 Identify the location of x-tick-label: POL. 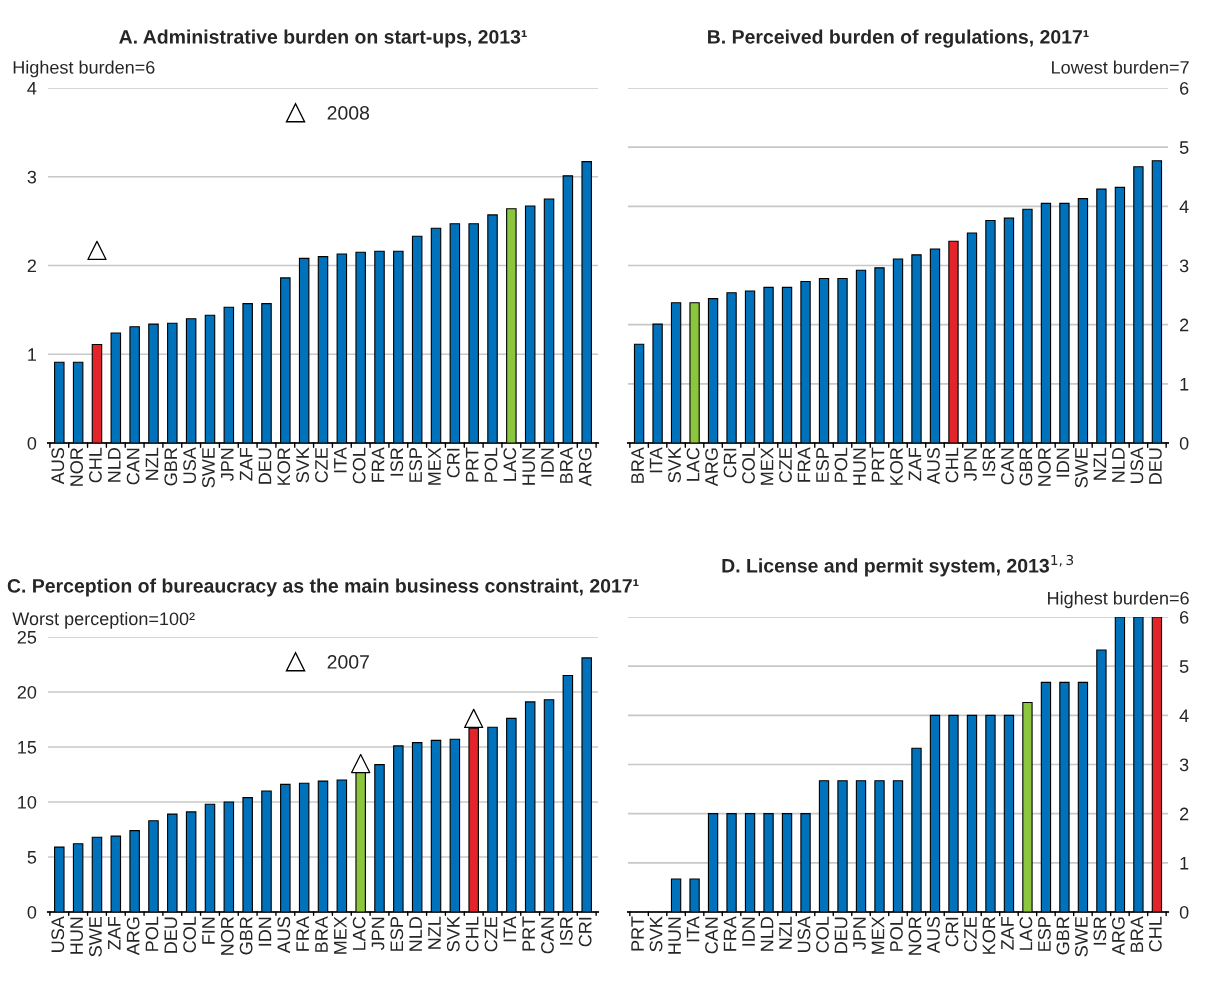
(152, 933).